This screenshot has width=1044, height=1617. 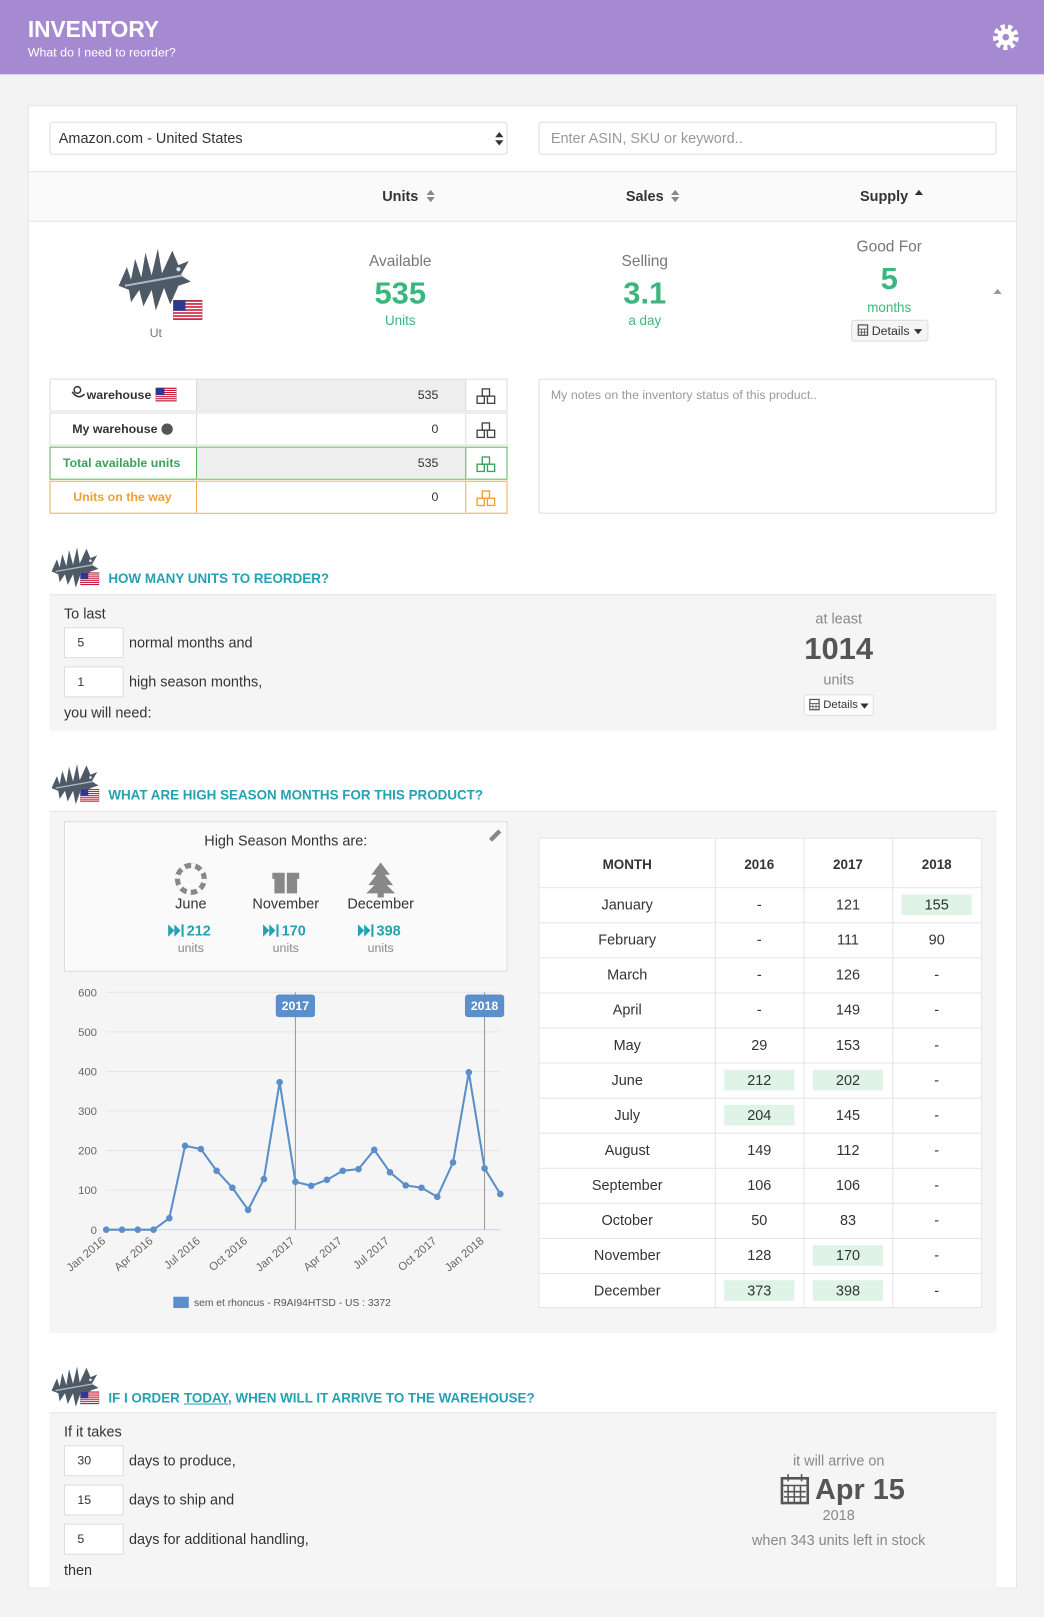 I want to click on stat-label: Selling, so click(x=644, y=261).